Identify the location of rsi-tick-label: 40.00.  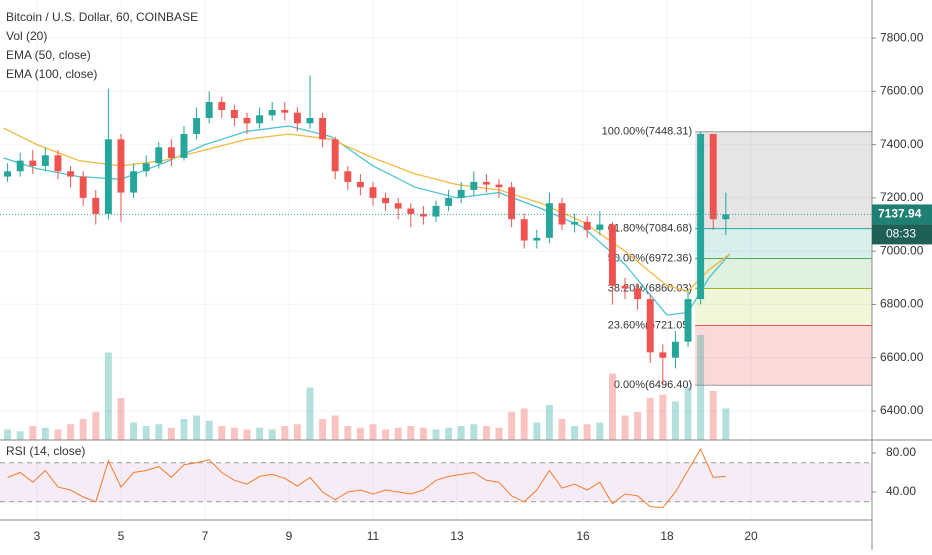
(901, 491).